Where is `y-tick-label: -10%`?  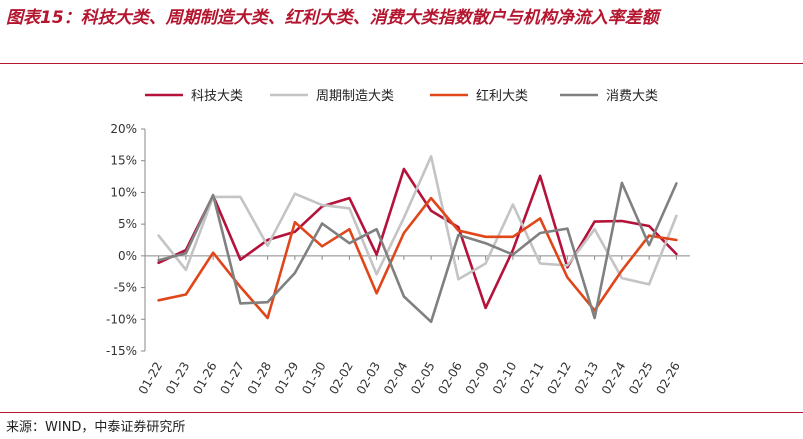 y-tick-label: -10% is located at coordinates (121, 319).